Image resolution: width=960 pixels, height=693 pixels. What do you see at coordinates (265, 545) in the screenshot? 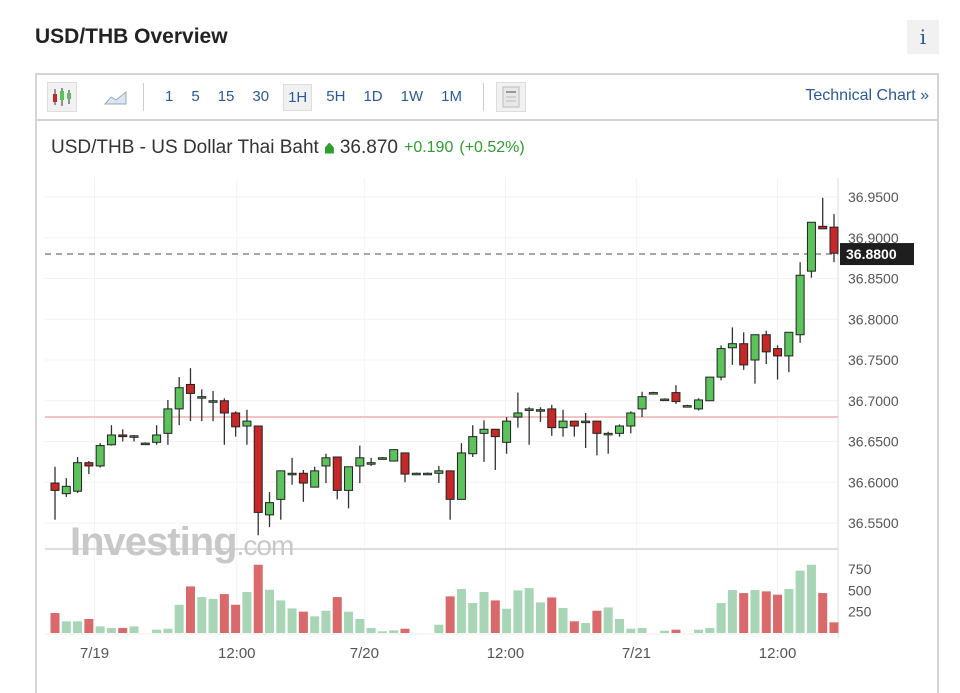
I see `watermark-suffix: .com` at bounding box center [265, 545].